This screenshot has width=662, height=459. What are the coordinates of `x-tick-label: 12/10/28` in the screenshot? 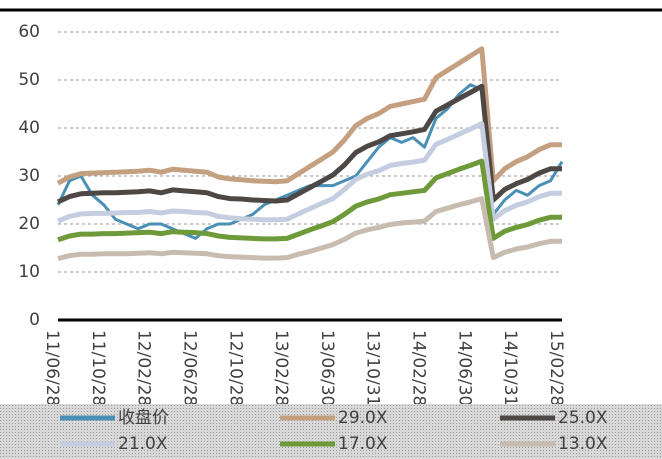 It's located at (235, 368).